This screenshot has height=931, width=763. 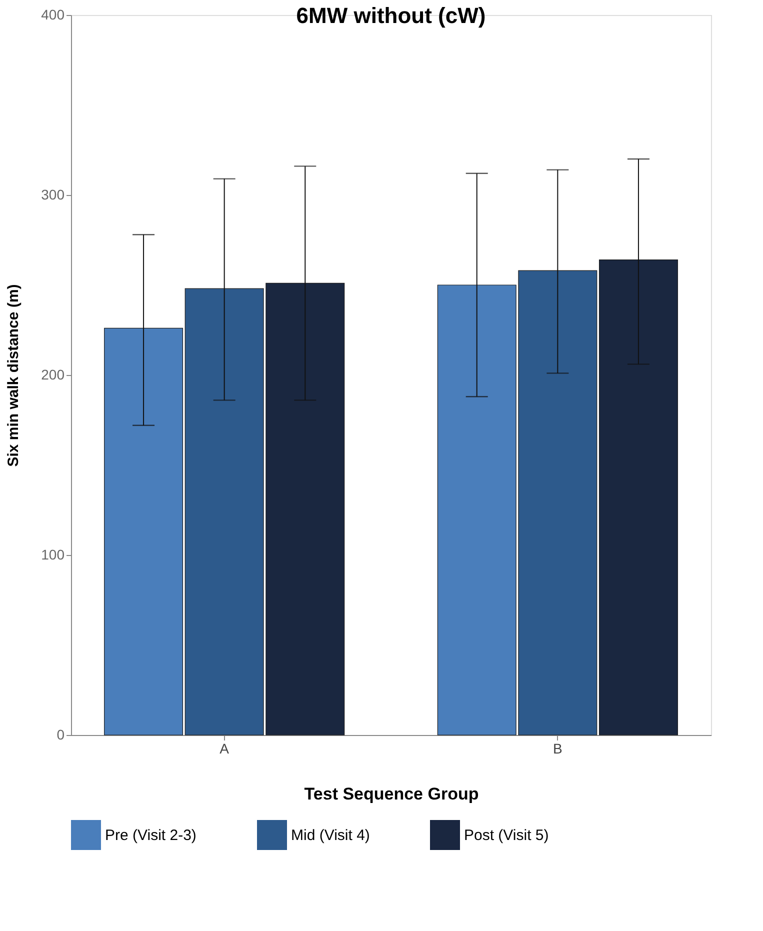 I want to click on x-tick-label: B, so click(x=557, y=748).